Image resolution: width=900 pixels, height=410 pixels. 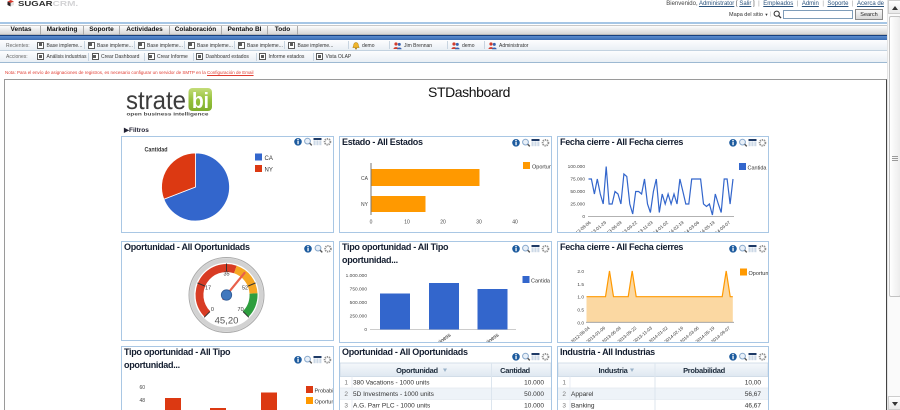 I want to click on svg-text: open business intelligence, so click(x=168, y=114).